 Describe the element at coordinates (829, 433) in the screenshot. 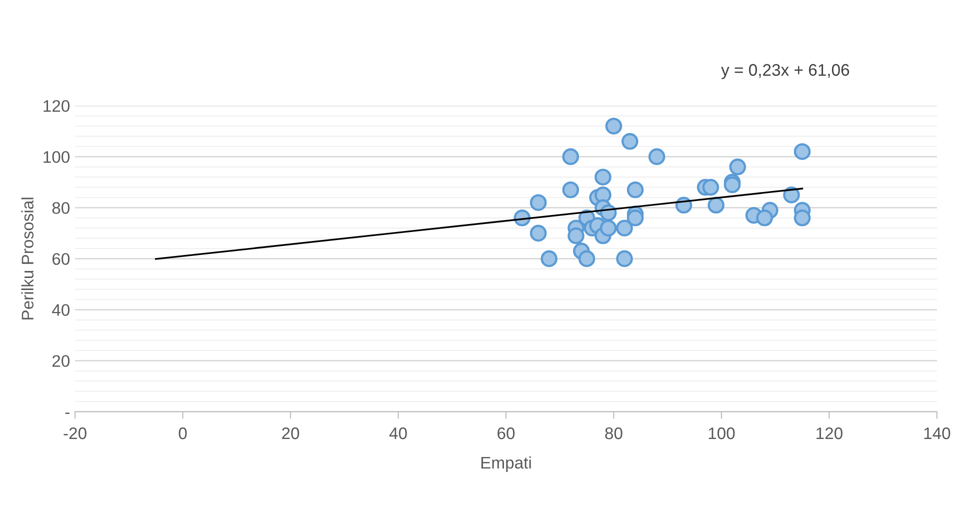

I see `x-tick-label: 120` at that location.